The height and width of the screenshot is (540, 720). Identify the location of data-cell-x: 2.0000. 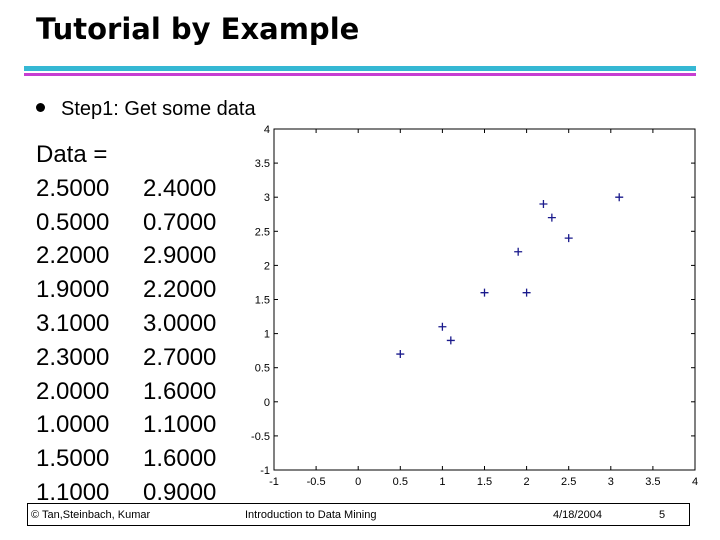
(73, 391).